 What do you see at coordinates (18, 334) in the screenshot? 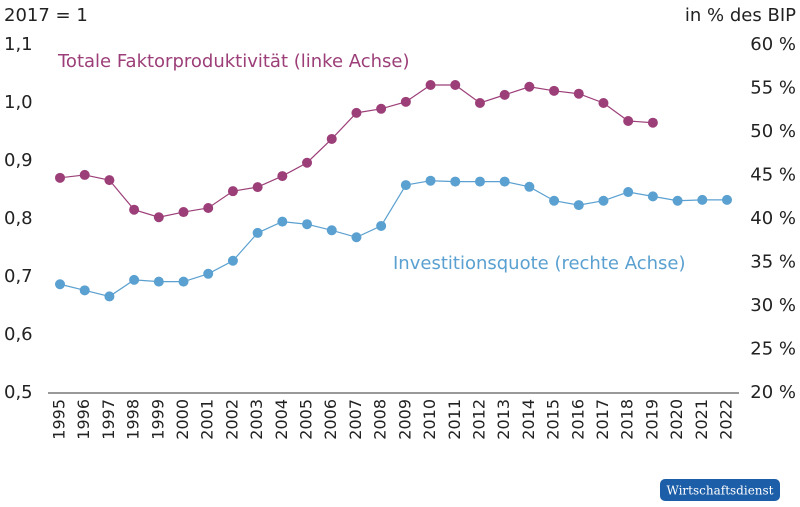
I see `y-tick-label: 0,6` at bounding box center [18, 334].